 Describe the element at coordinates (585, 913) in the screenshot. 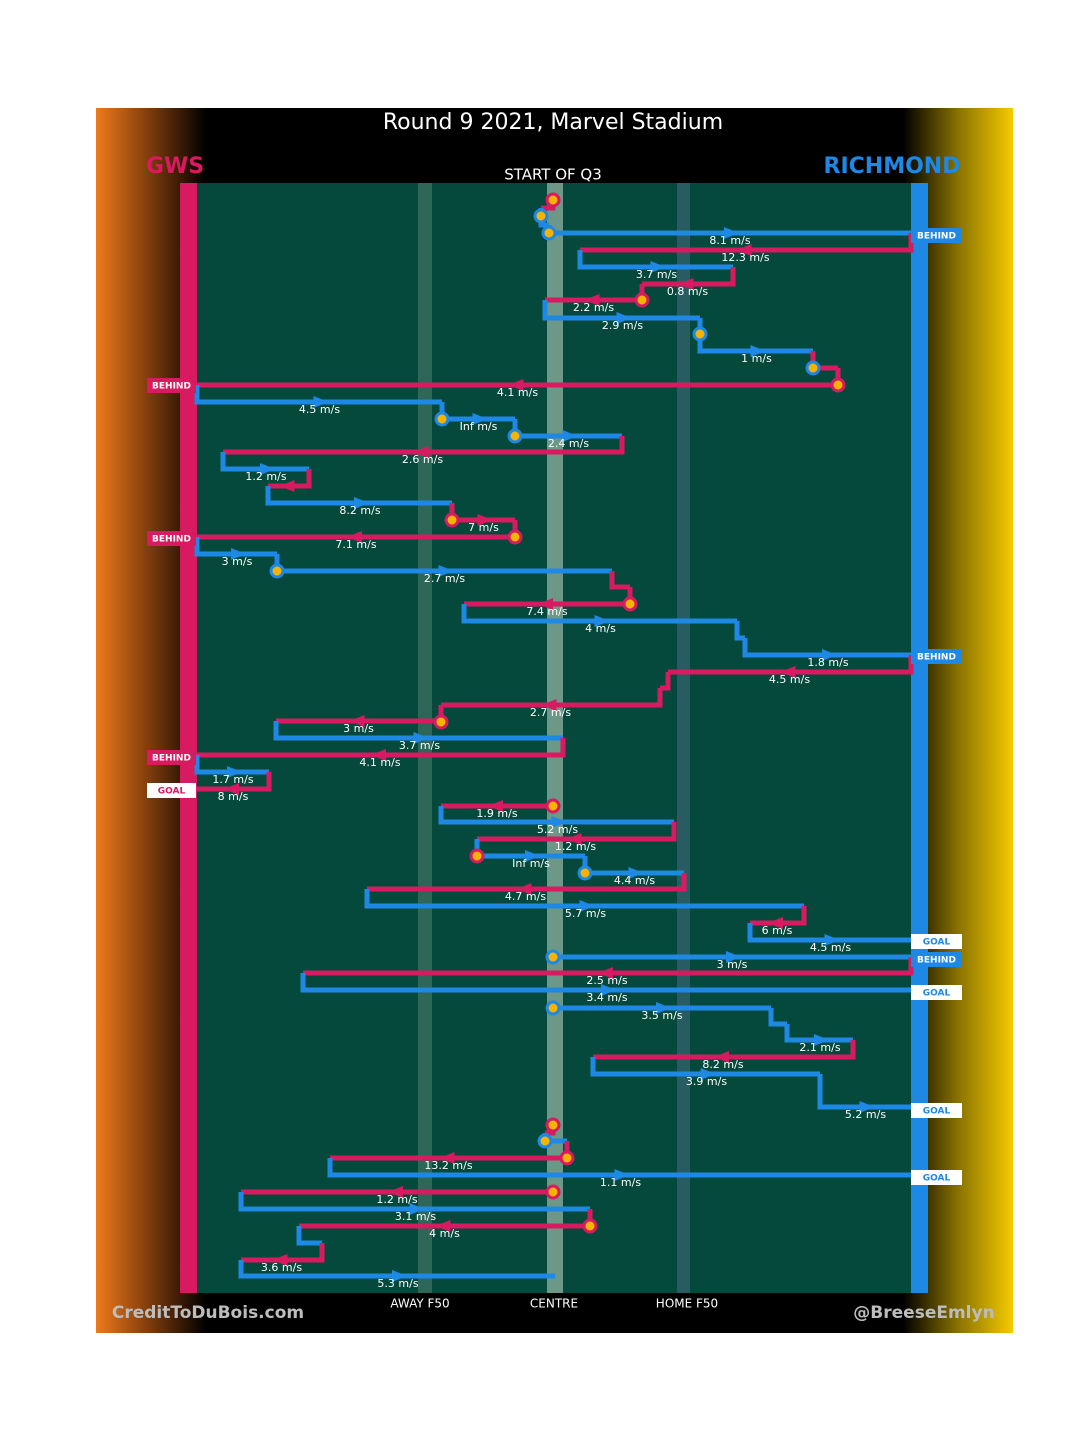

I see `speed-label: 5.7 m/s` at that location.